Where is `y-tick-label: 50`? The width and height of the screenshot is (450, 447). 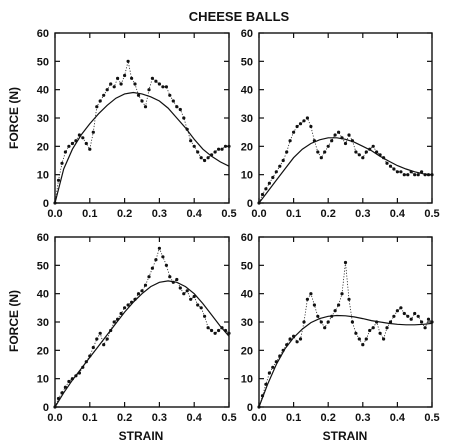 y-tick-label: 50 is located at coordinates (43, 62).